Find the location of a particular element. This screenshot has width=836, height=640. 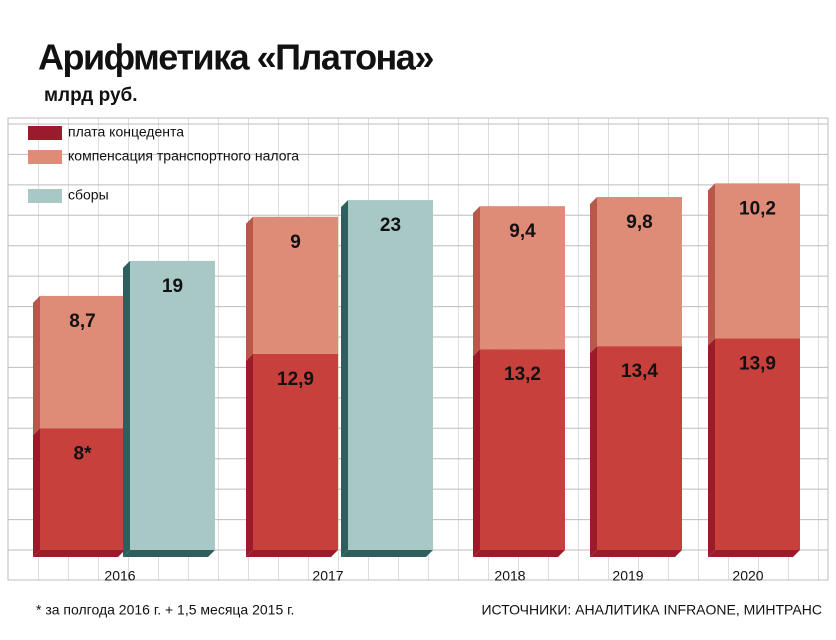

footer-area is located at coordinates (418, 612).